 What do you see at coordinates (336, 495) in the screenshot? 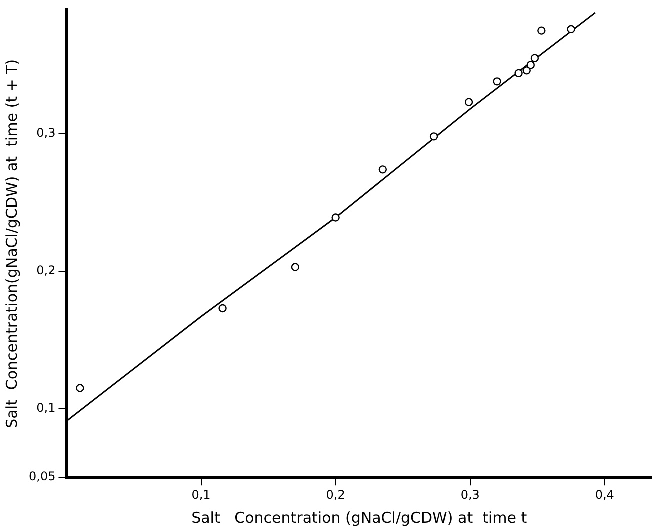
I see `x-tick-label: 0,2` at bounding box center [336, 495].